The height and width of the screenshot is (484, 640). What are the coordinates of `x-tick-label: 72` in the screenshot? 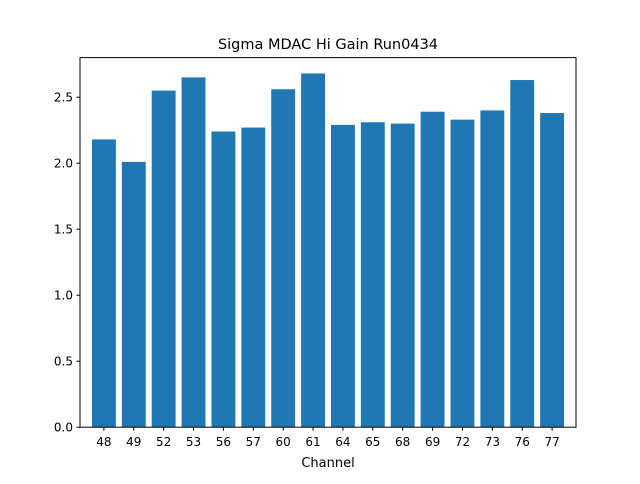 It's located at (462, 442).